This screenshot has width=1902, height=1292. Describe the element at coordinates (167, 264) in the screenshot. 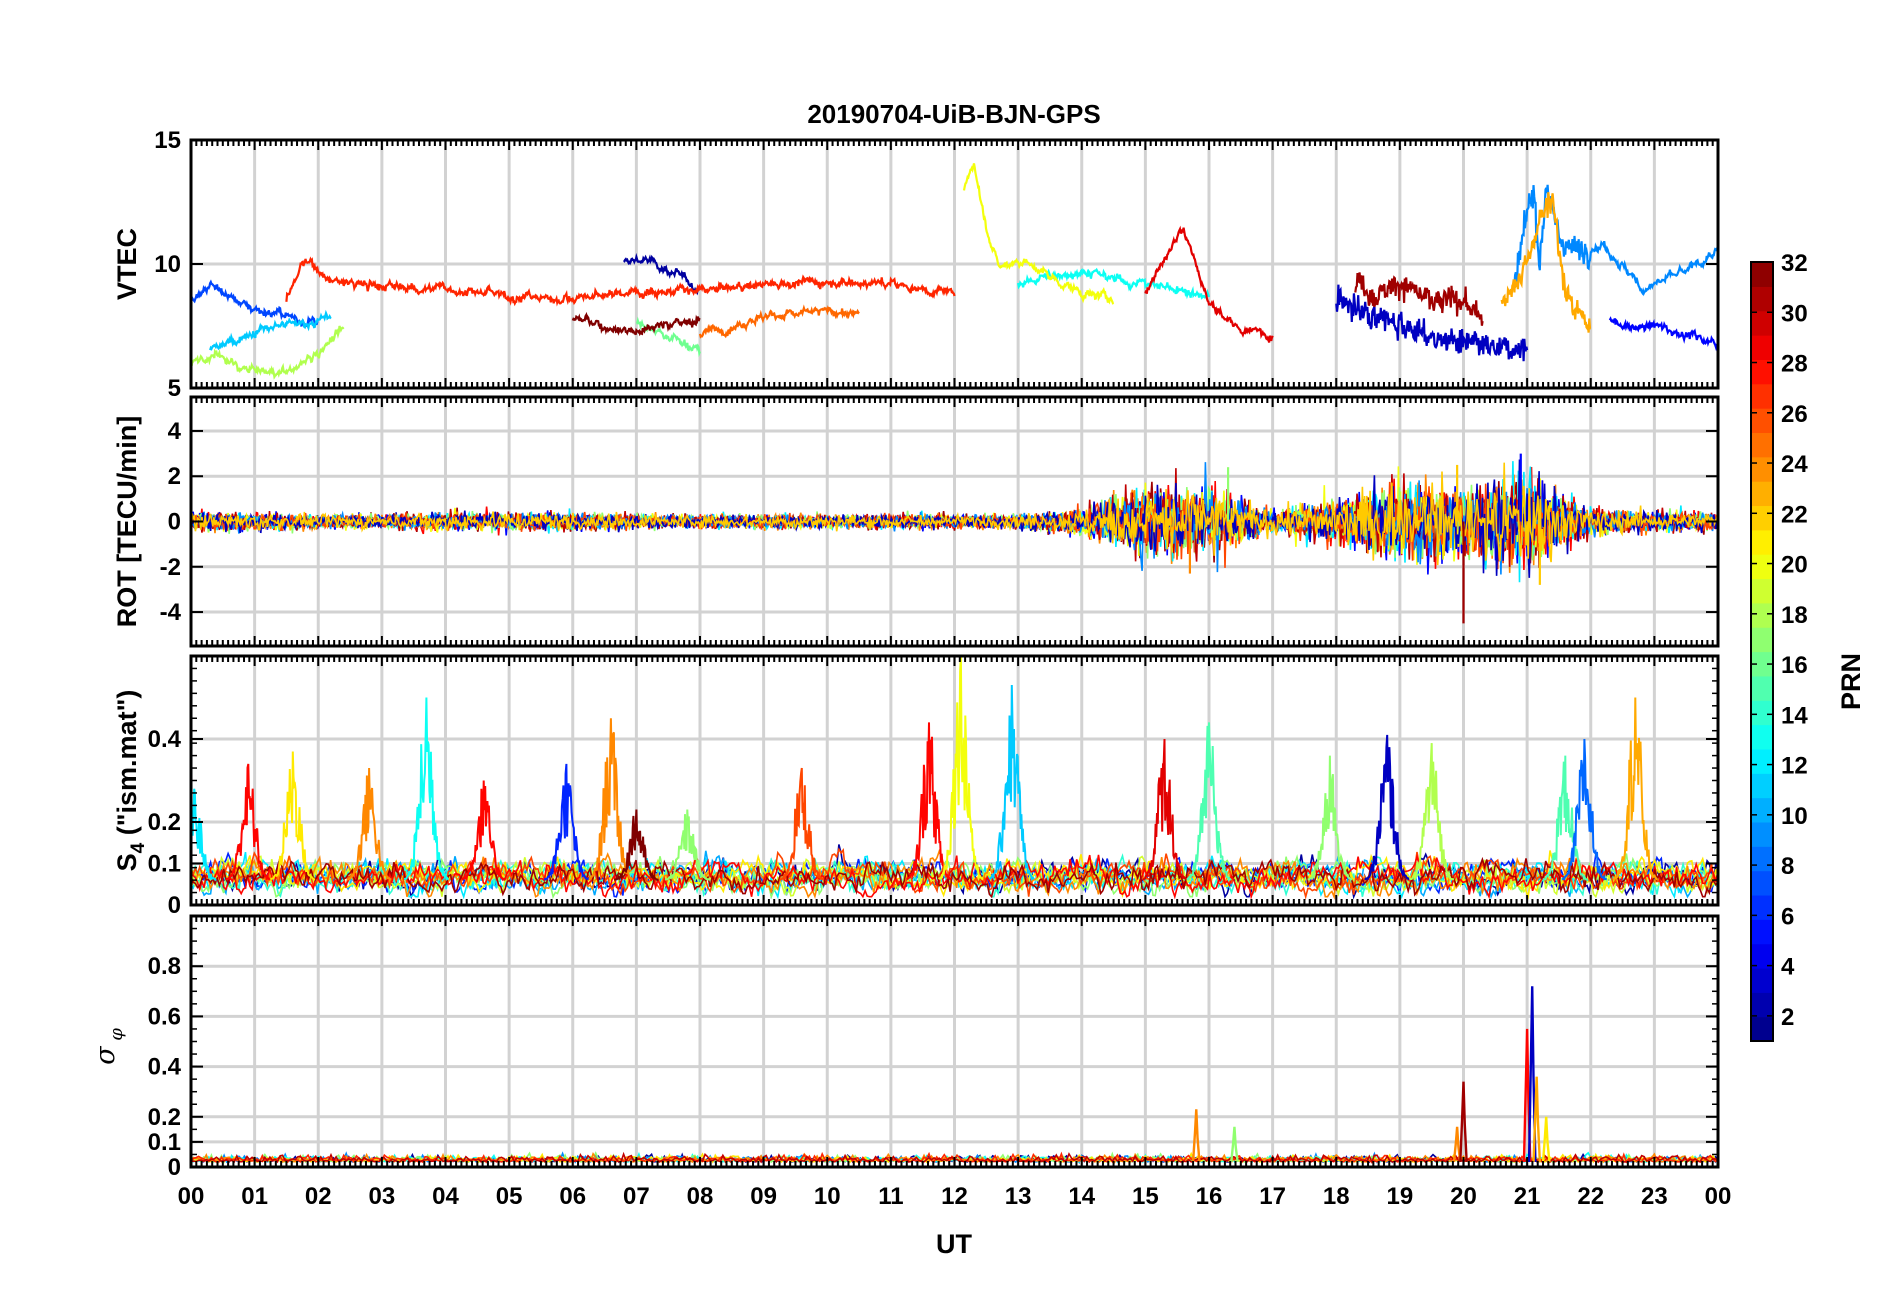

I see `y-tick-label: 10` at that location.